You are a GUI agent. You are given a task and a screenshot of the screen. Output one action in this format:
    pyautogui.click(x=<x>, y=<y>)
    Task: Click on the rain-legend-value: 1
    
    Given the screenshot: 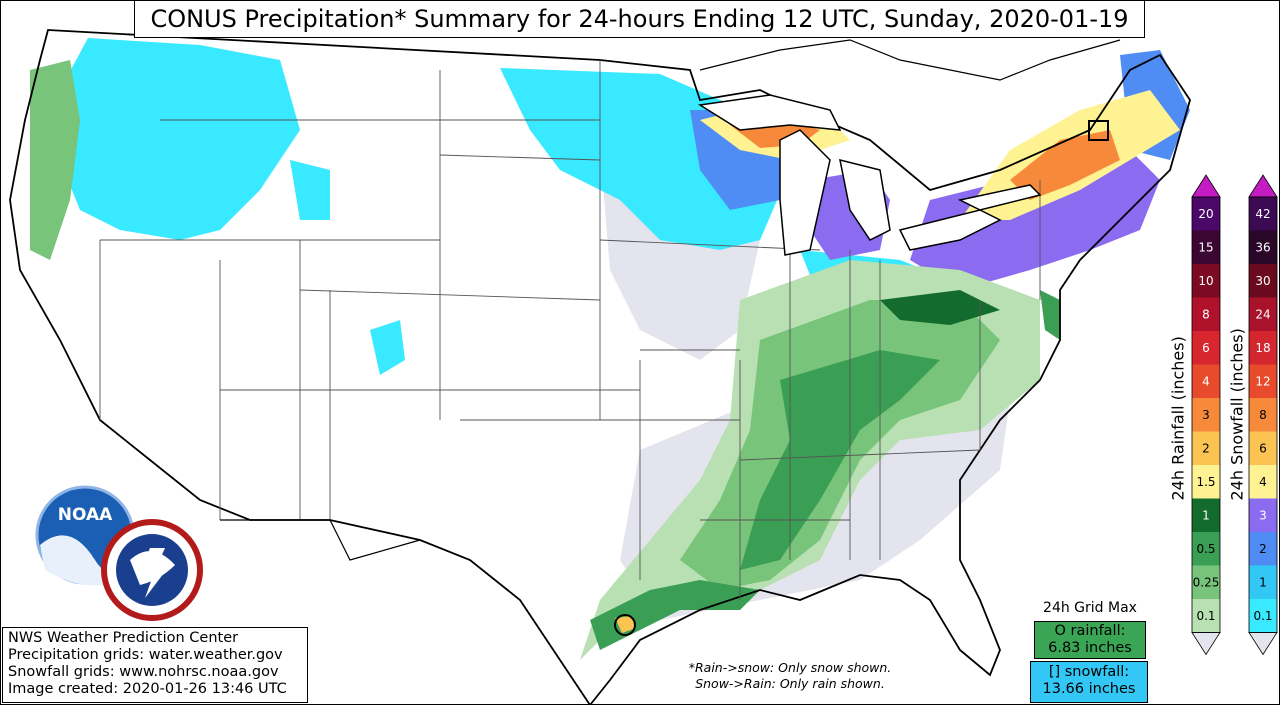 What is the action you would take?
    pyautogui.click(x=1206, y=515)
    